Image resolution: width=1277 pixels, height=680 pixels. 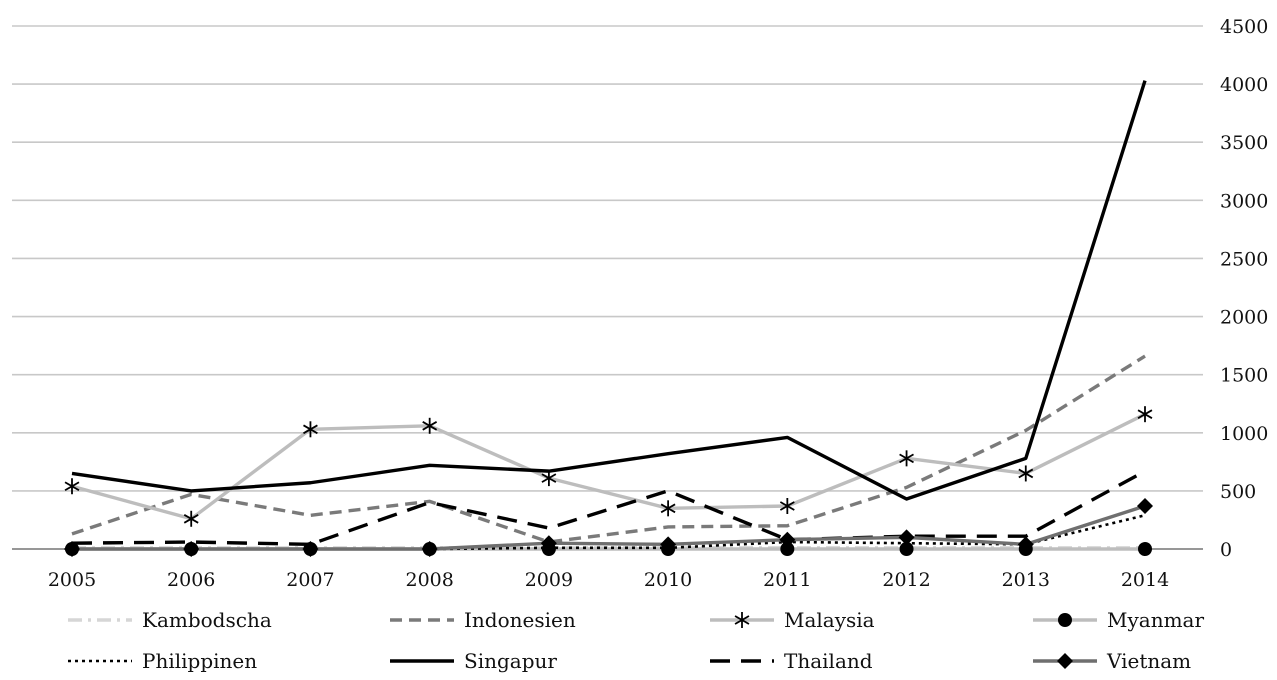 What do you see at coordinates (1238, 492) in the screenshot?
I see `y-tick-label: 500` at bounding box center [1238, 492].